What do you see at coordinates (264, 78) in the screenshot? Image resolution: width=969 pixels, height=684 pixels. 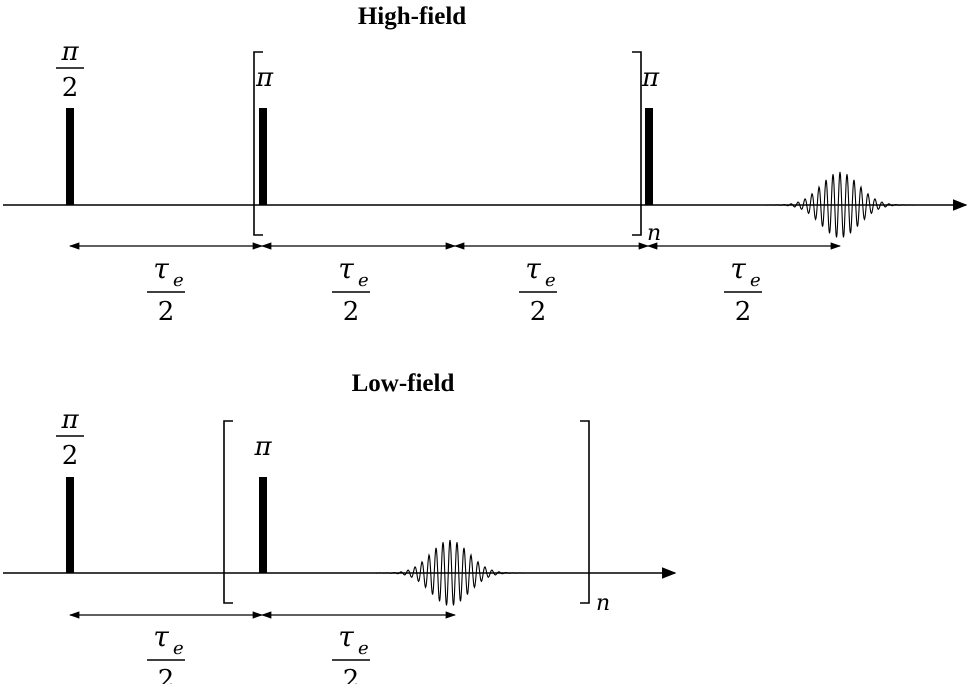 I see `high-field-180-label-a: π` at bounding box center [264, 78].